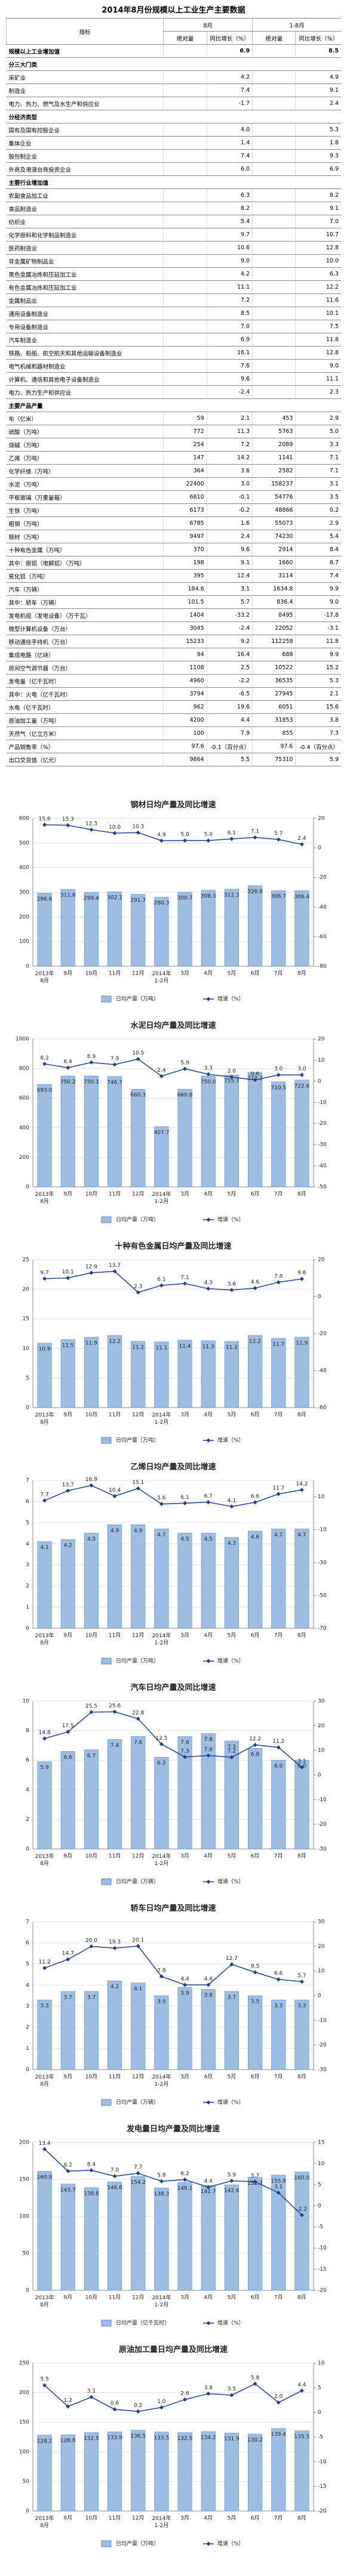 The height and width of the screenshot is (2576, 347). Describe the element at coordinates (209, 1415) in the screenshot. I see `x-tick-label: 4月` at that location.